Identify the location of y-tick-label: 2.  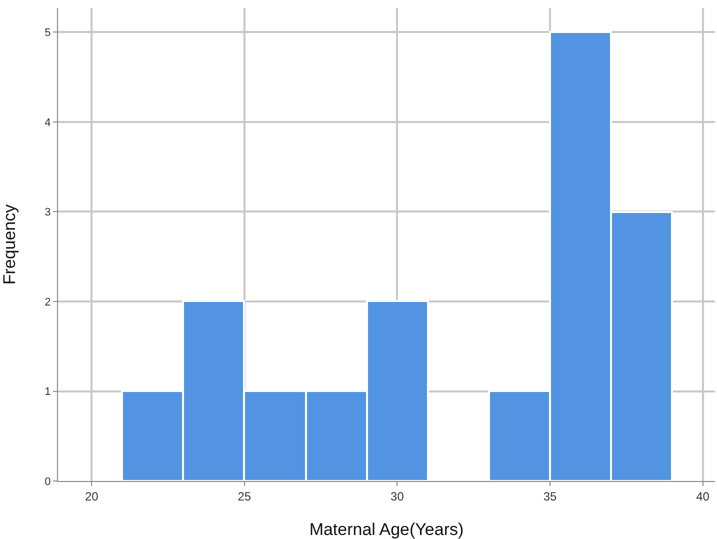
(47, 302).